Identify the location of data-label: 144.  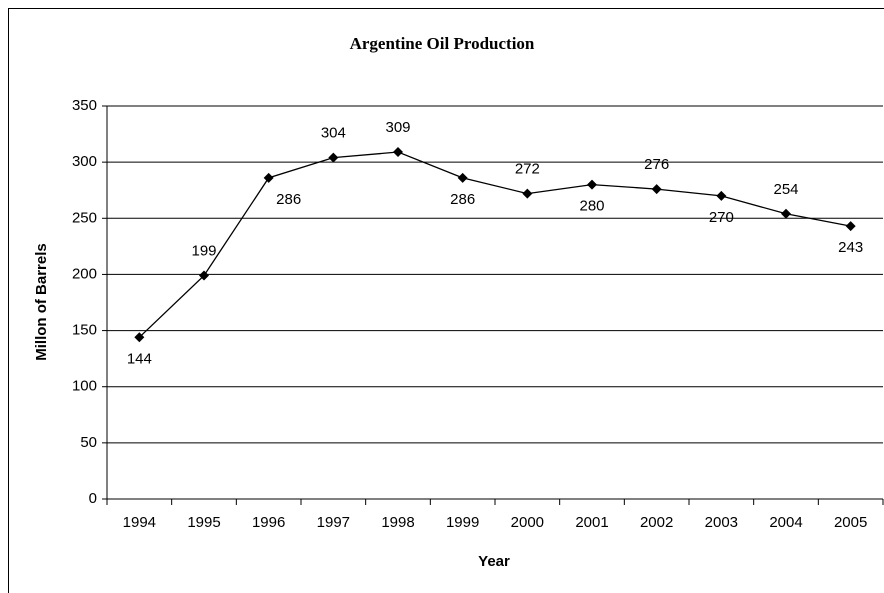
(139, 358).